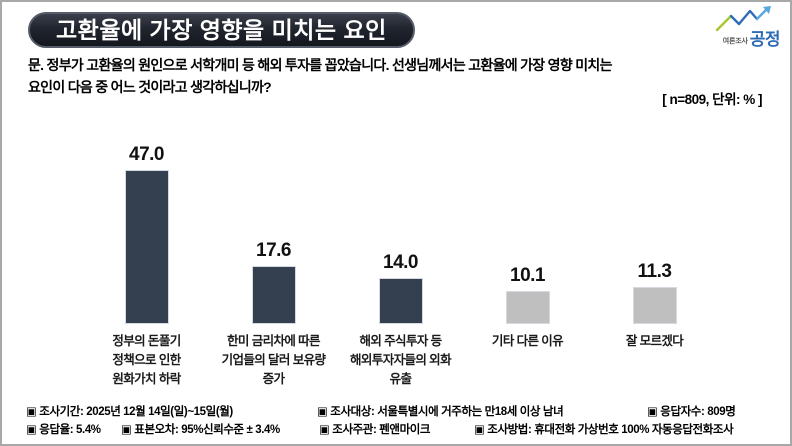  What do you see at coordinates (129, 412) in the screenshot?
I see `survey-period: ▣ 조사기간: 2025년 12월 14일(일)~15일(월)` at bounding box center [129, 412].